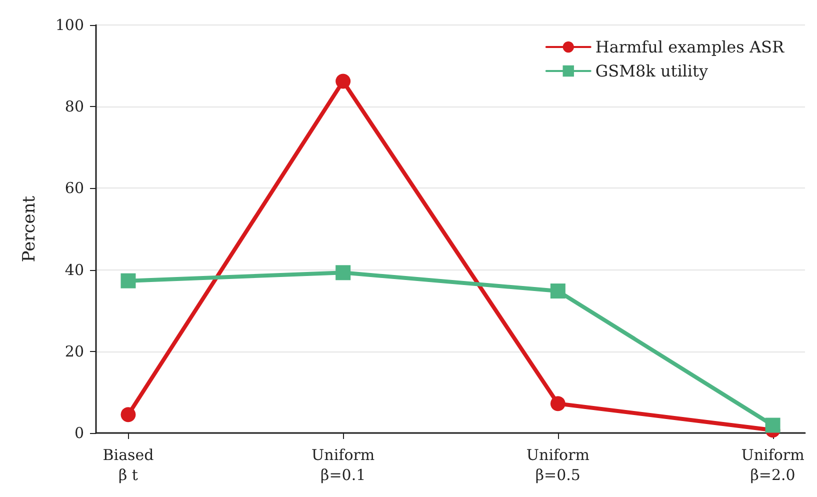  What do you see at coordinates (30, 229) in the screenshot?
I see `y-axis-title: Percent` at bounding box center [30, 229].